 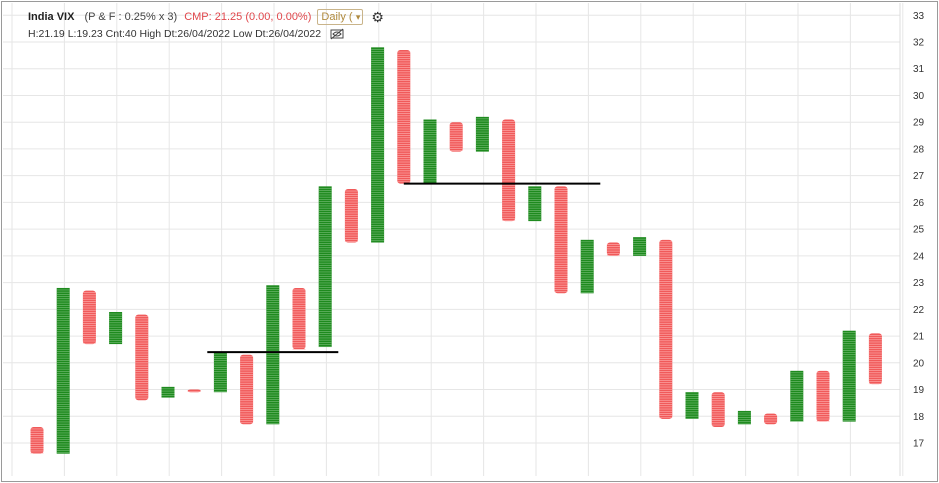 What do you see at coordinates (919, 283) in the screenshot?
I see `y-tick-label: 23` at bounding box center [919, 283].